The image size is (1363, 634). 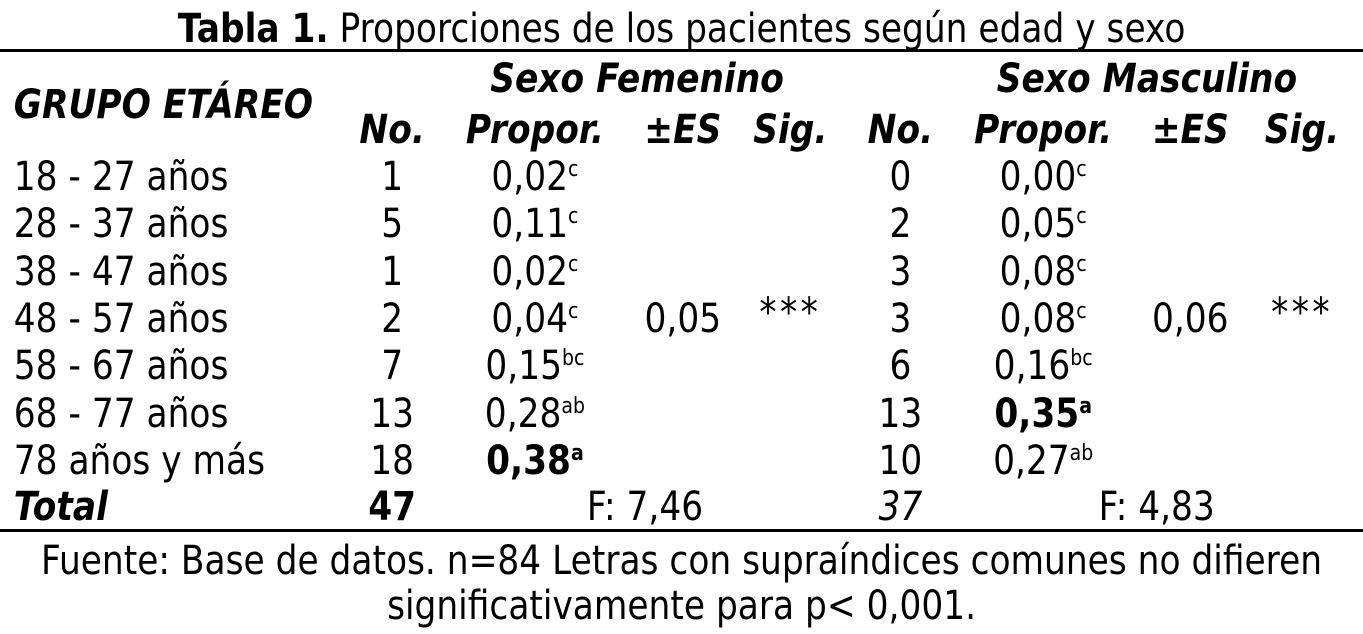 I want to click on proportion-value: 0,00, so click(x=1038, y=177).